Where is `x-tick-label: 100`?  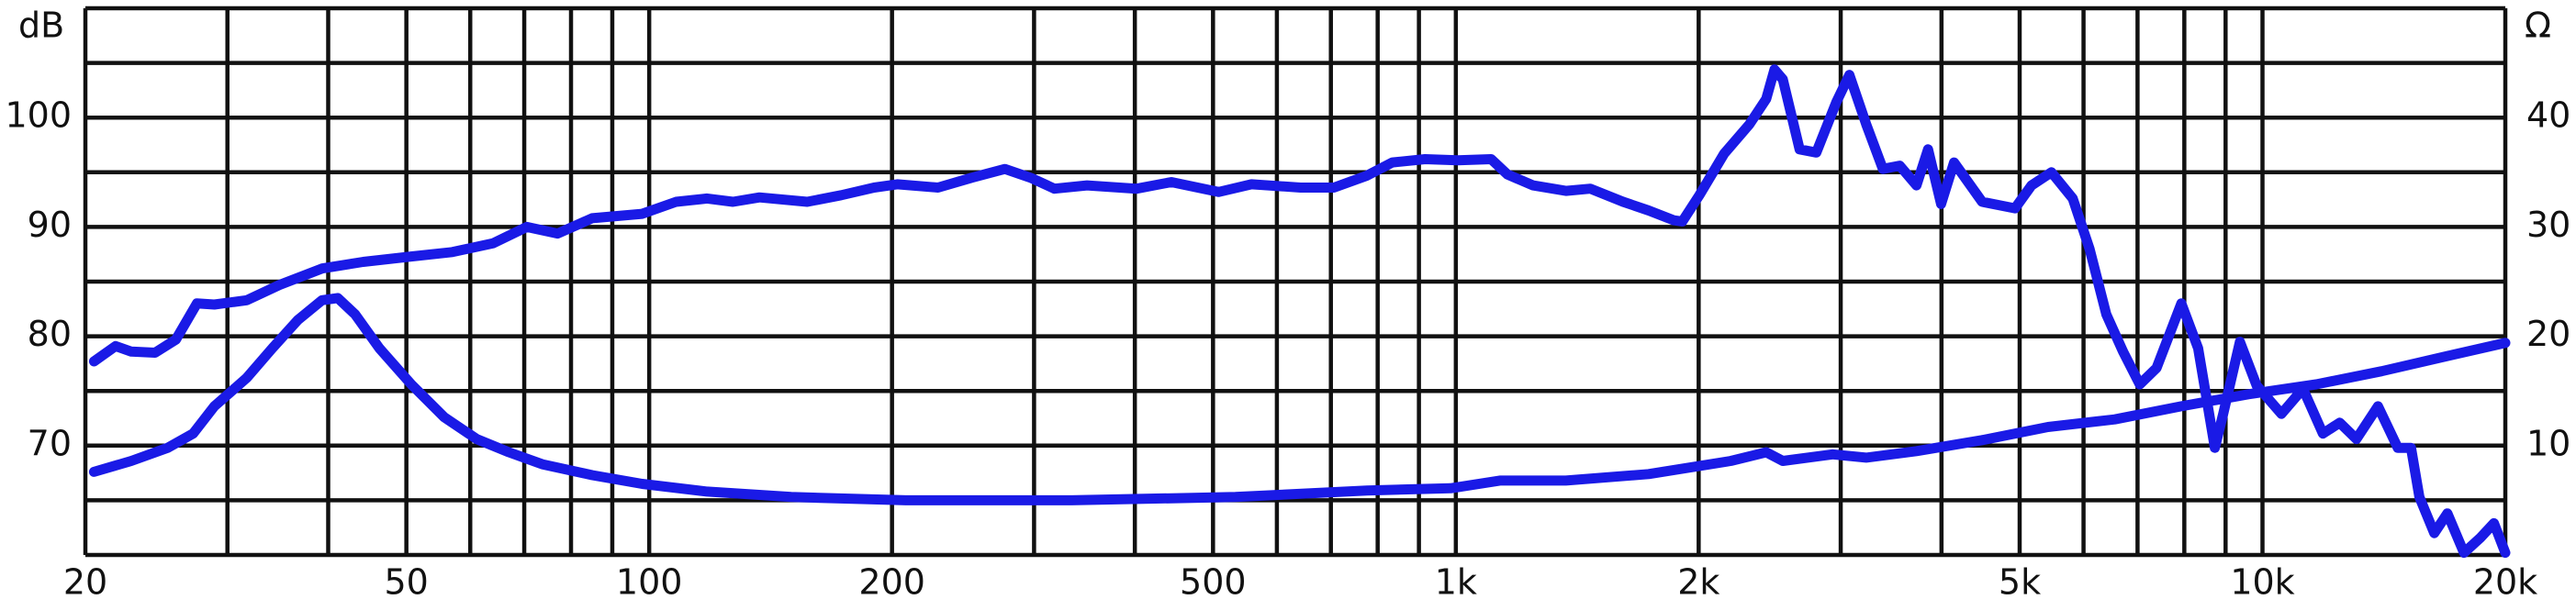
x-tick-label: 100 is located at coordinates (649, 582).